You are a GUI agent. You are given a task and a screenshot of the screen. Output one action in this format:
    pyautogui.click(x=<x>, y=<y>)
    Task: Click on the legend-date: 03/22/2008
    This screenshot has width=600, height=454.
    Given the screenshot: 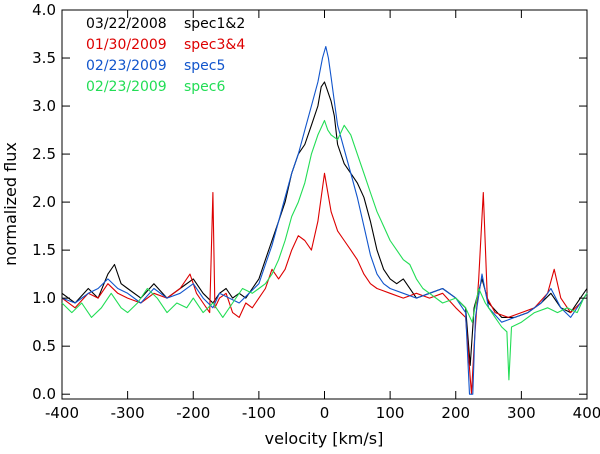 What is the action you would take?
    pyautogui.click(x=126, y=24)
    